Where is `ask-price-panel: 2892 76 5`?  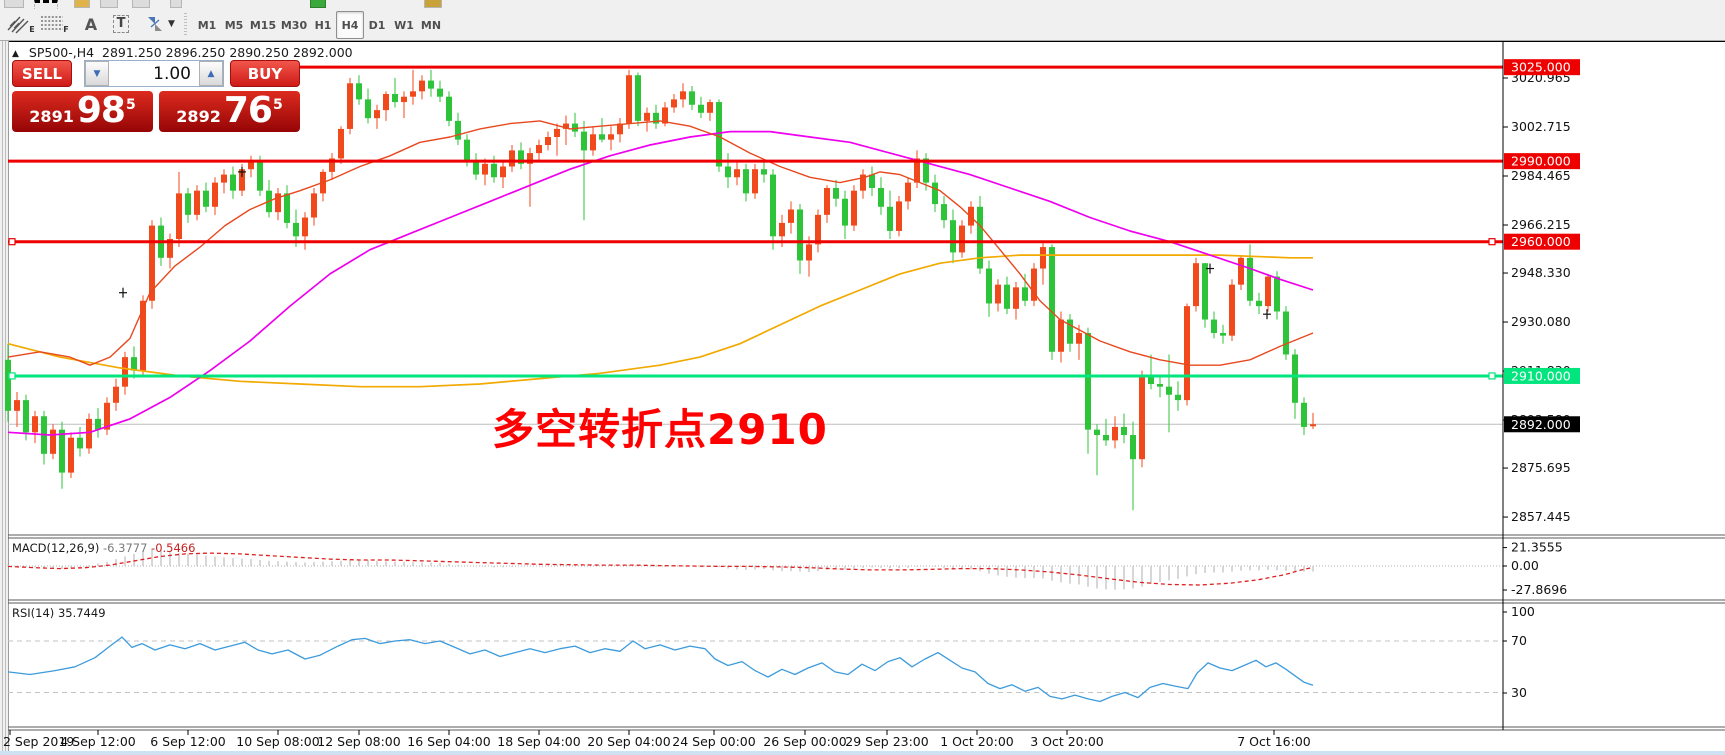 ask-price-panel: 2892 76 5 is located at coordinates (229, 111).